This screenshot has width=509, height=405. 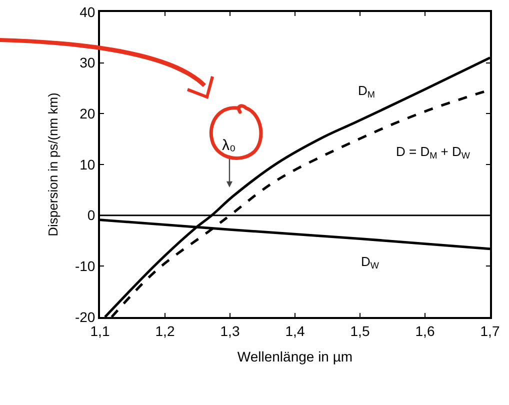 What do you see at coordinates (85, 266) in the screenshot?
I see `y-tick-label: -10` at bounding box center [85, 266].